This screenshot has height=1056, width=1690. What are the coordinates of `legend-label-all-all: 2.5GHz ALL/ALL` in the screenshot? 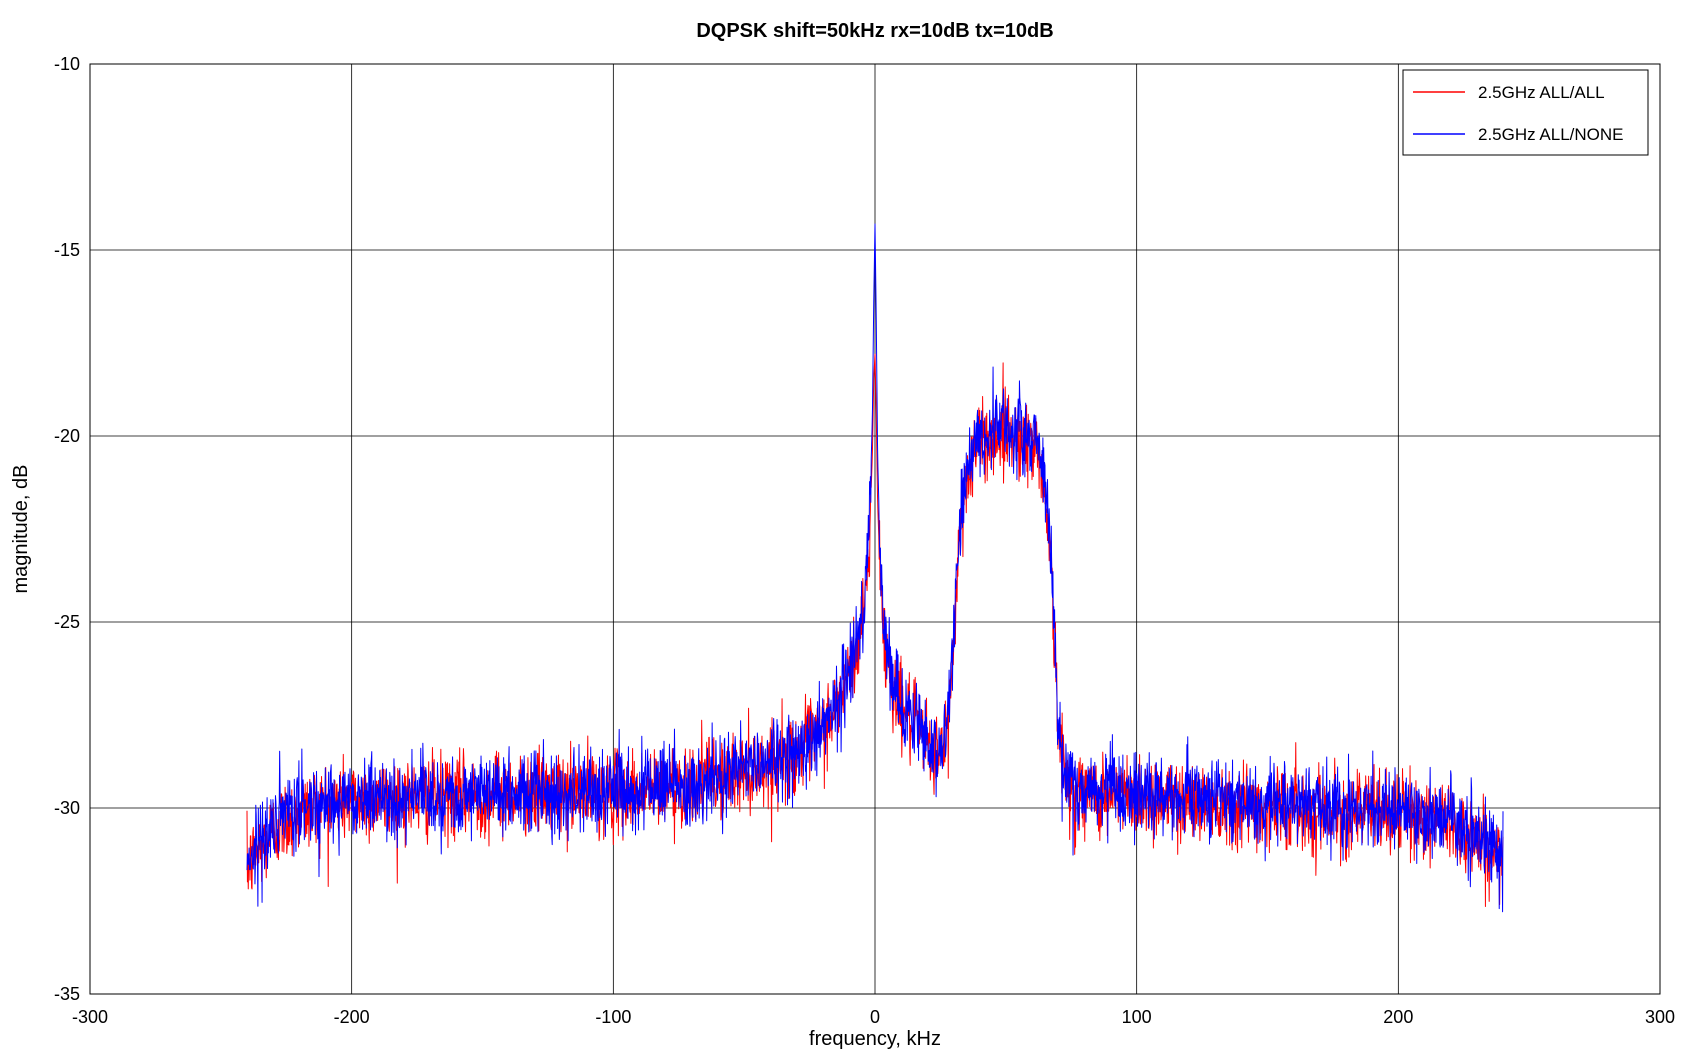 It's located at (1541, 92).